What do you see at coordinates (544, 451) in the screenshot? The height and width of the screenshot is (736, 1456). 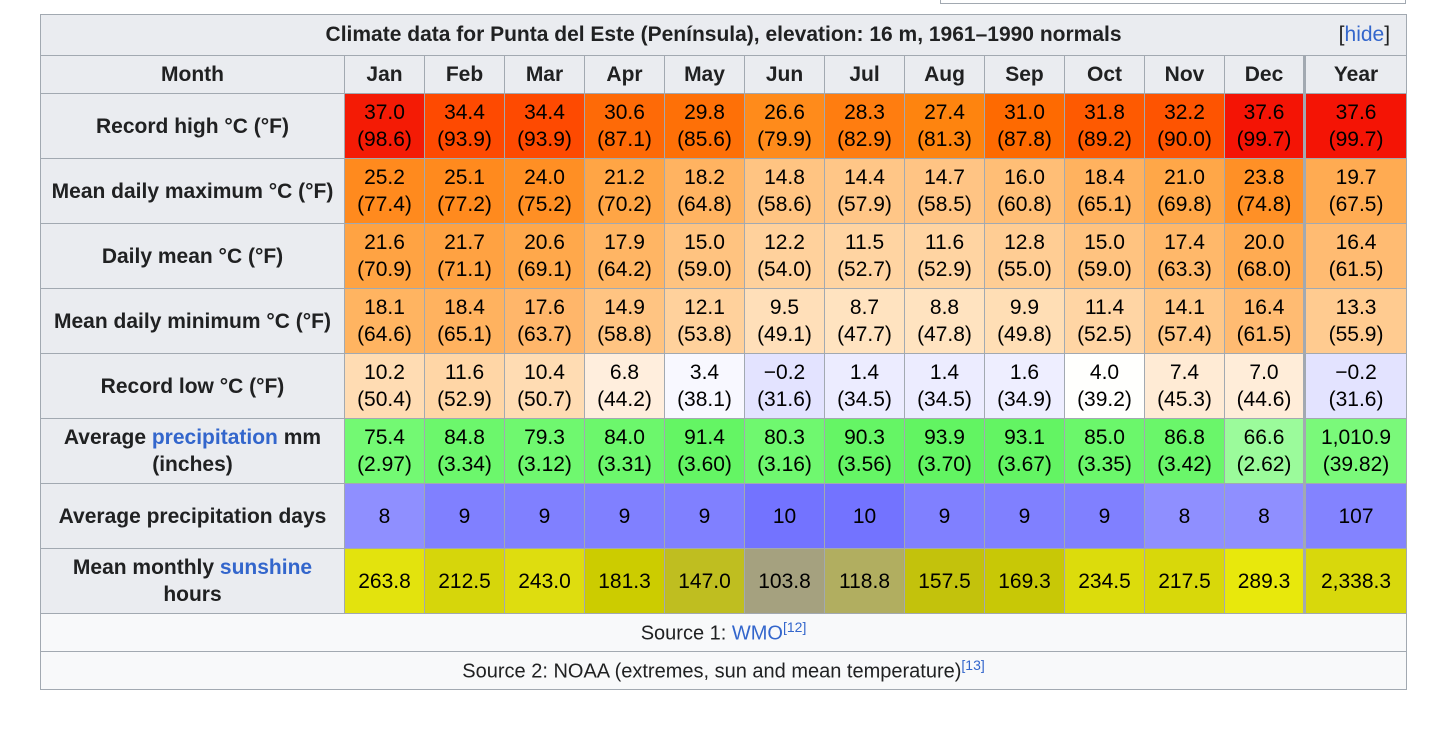 I see `data-cell: 79.3 (3.12)` at bounding box center [544, 451].